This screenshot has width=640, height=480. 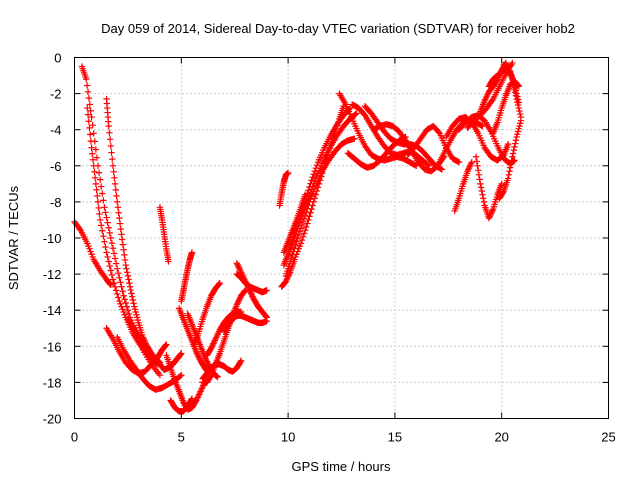 What do you see at coordinates (74, 437) in the screenshot?
I see `x-tick-label: 0` at bounding box center [74, 437].